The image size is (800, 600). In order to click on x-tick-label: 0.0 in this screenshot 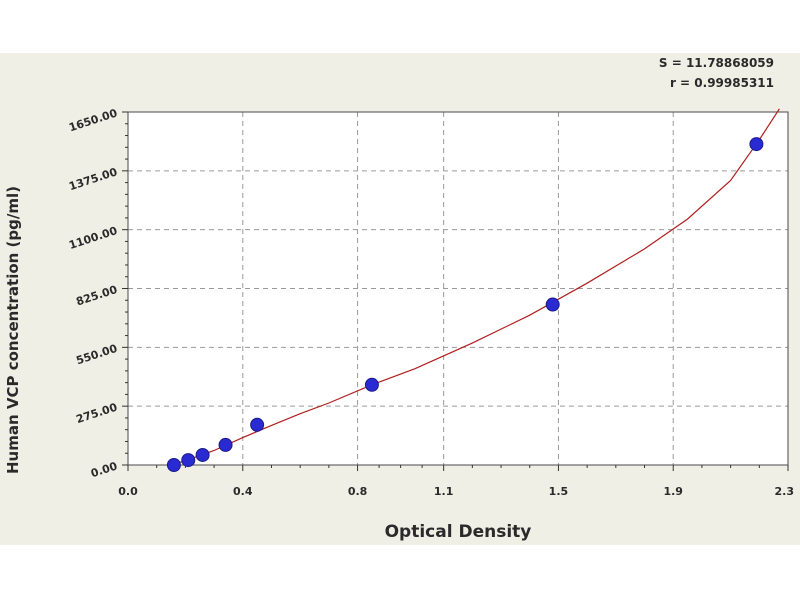, I will do `click(128, 491)`.